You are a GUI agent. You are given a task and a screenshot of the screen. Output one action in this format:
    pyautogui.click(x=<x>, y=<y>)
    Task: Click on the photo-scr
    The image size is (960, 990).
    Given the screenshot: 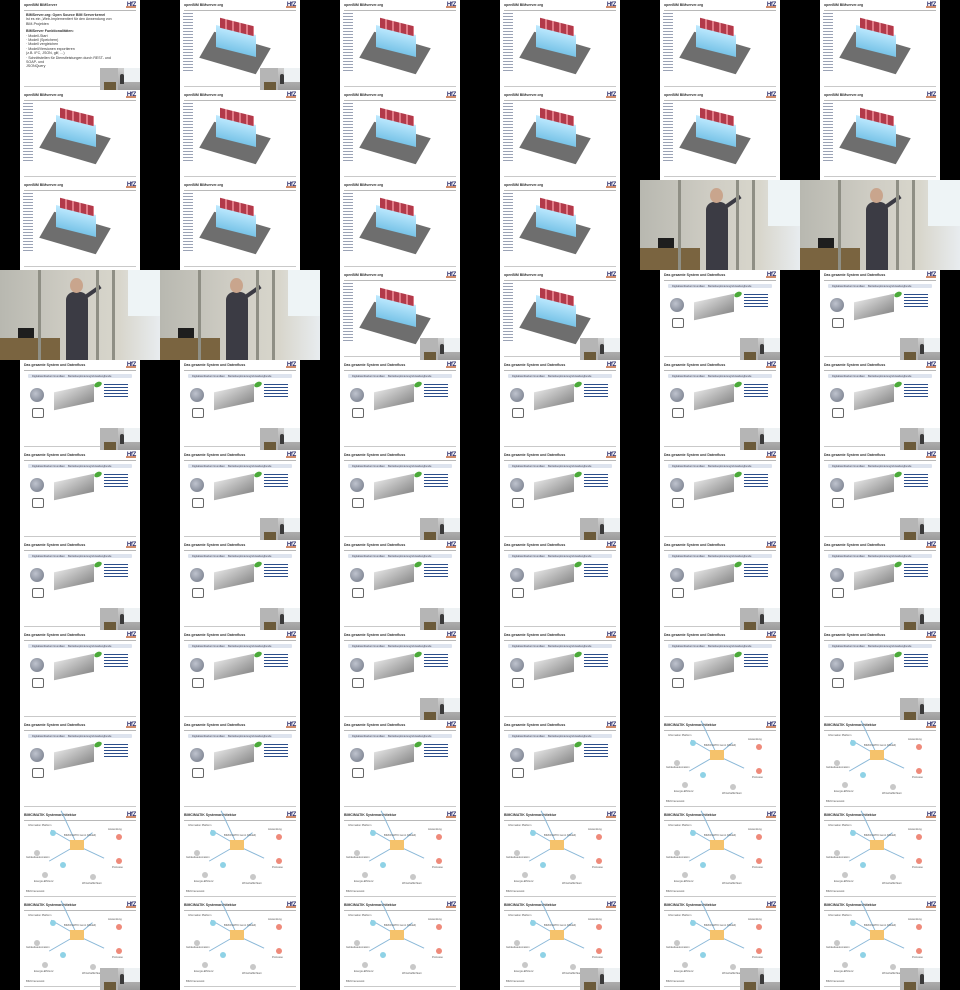 What is the action you would take?
    pyautogui.click(x=944, y=203)
    